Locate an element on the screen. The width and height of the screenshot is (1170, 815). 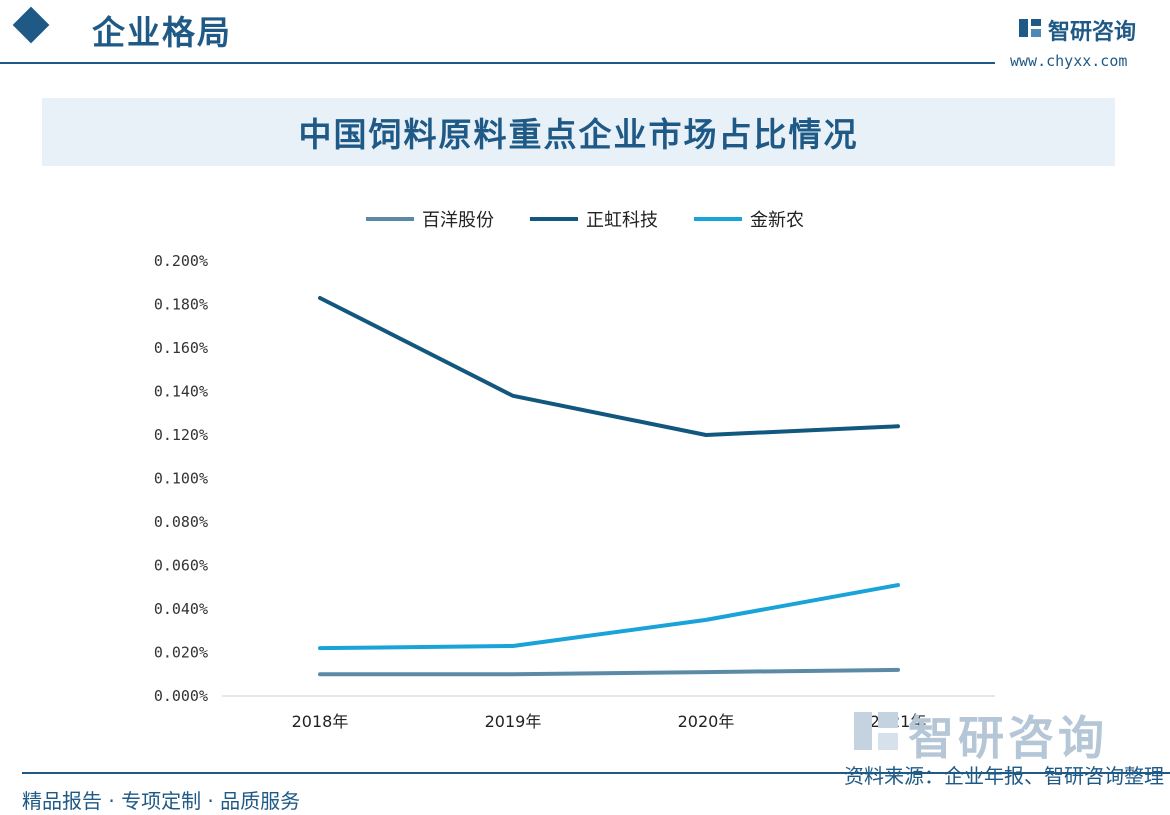
chart-title: 中国饲料原料重点企业市场占比情况 is located at coordinates (578, 134).